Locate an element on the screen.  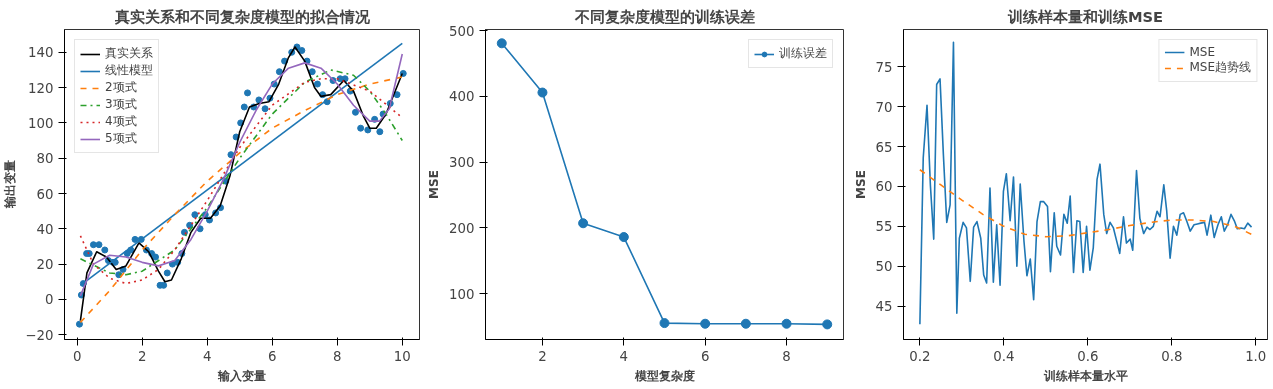
y-tick-label: −20 is located at coordinates (39, 335).